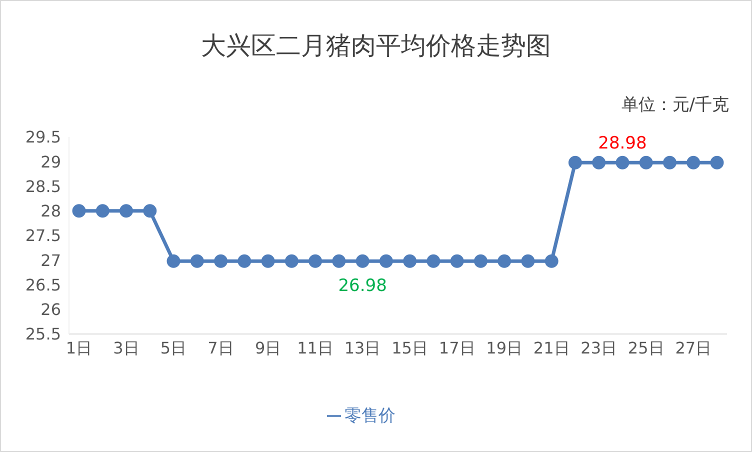  Describe the element at coordinates (268, 348) in the screenshot. I see `x-tick-label: 9日` at that location.